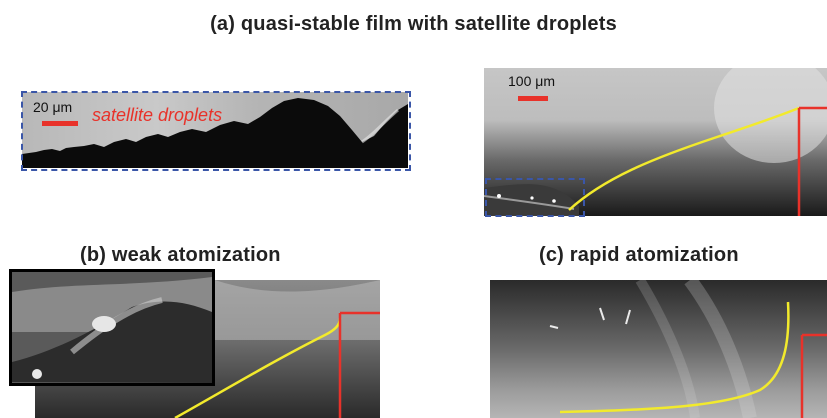 The image size is (827, 418). I want to click on scale-label-20um: 20 μm, so click(53, 107).